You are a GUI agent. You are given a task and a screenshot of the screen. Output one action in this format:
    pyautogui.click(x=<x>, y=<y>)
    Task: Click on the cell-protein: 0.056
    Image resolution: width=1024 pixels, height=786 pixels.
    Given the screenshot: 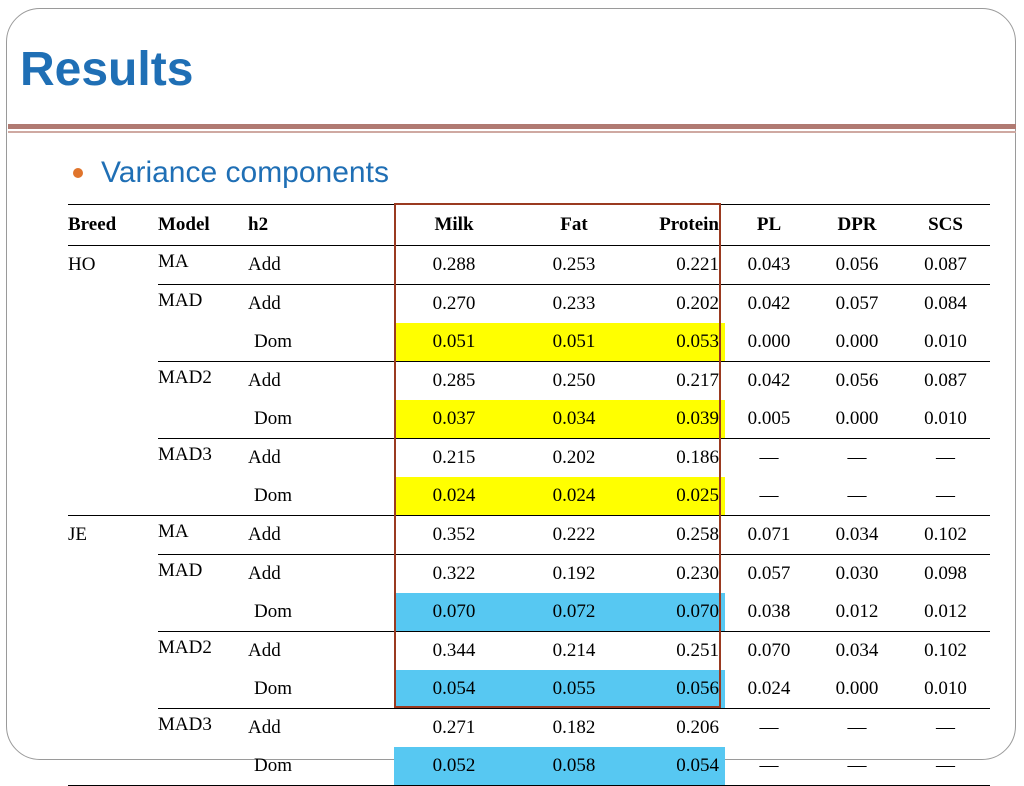 What is the action you would take?
    pyautogui.click(x=679, y=689)
    